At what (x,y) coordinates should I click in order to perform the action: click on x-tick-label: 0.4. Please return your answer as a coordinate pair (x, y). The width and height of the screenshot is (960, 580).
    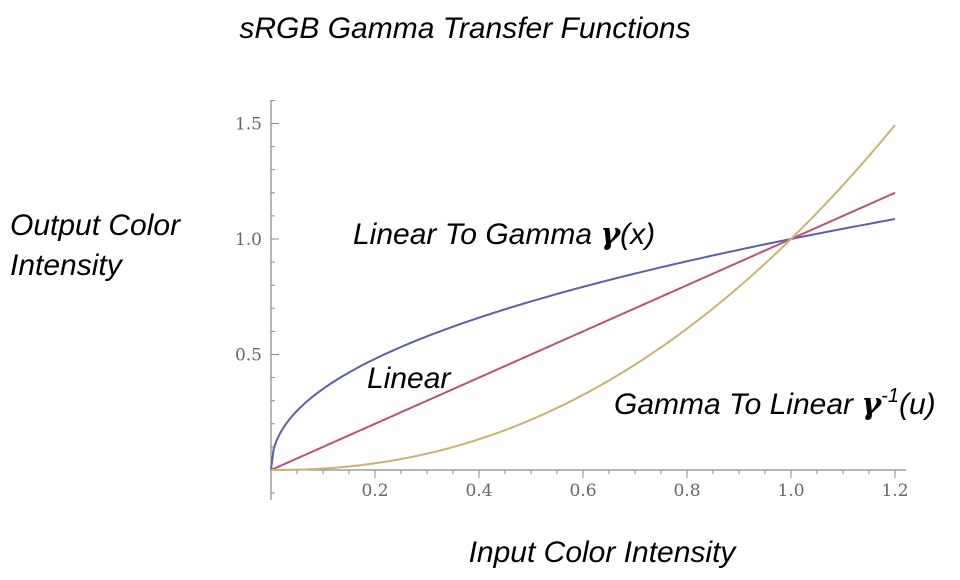
    Looking at the image, I should click on (478, 491).